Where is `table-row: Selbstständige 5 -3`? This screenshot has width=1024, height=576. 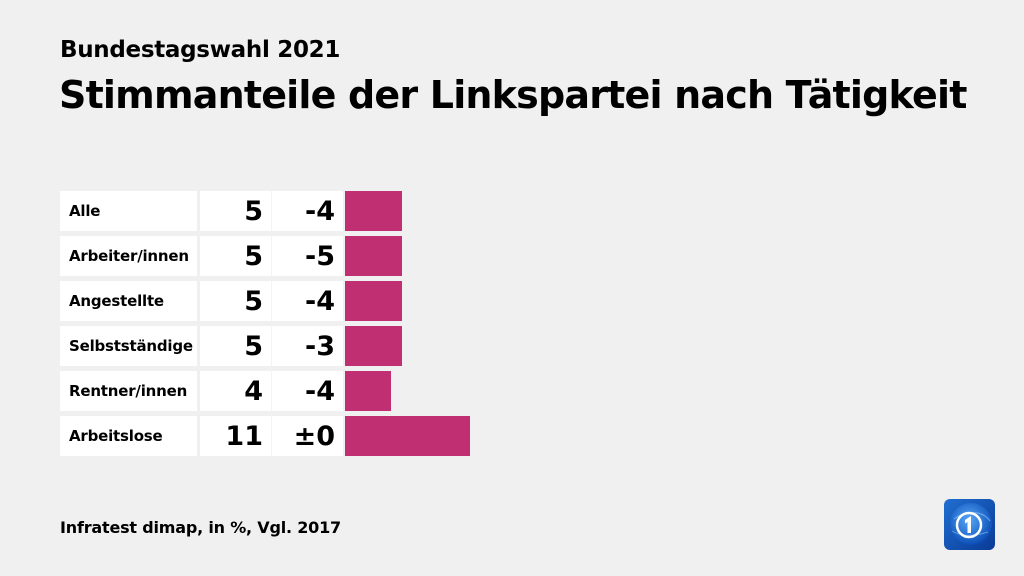
table-row: Selbstständige 5 -3 is located at coordinates (352, 346).